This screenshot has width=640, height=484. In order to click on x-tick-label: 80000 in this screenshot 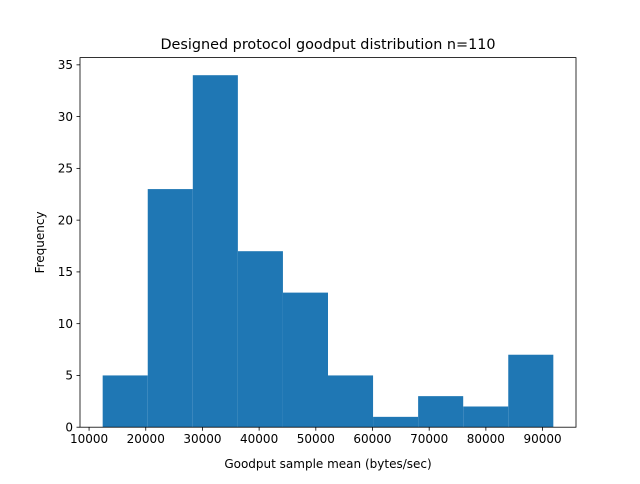, I will do `click(486, 439)`.